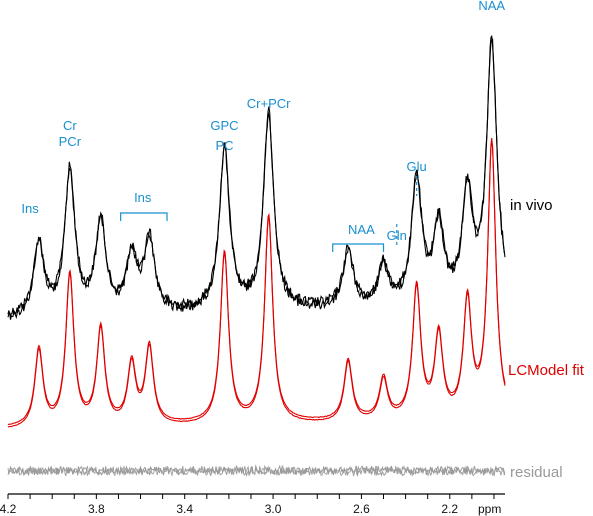 The height and width of the screenshot is (516, 593). What do you see at coordinates (489, 509) in the screenshot?
I see `x-axis-unit-label: ppm` at bounding box center [489, 509].